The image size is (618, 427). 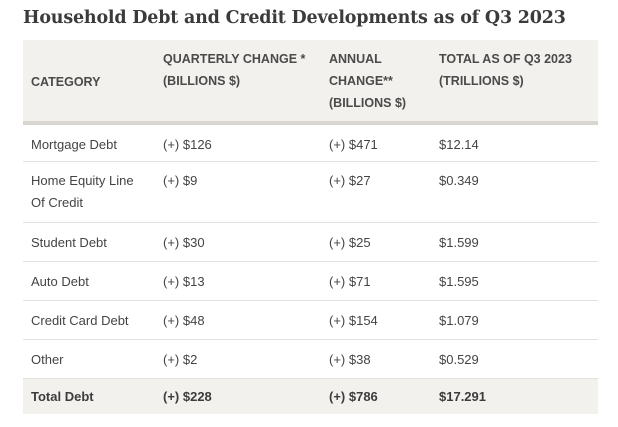 I want to click on cell-category: Auto Debt, so click(x=89, y=281).